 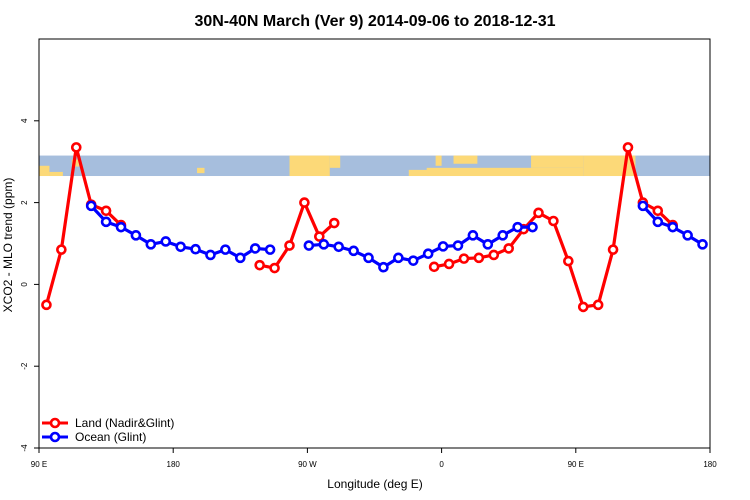 I want to click on legend-label: Ocean (Glint), so click(x=110, y=437).